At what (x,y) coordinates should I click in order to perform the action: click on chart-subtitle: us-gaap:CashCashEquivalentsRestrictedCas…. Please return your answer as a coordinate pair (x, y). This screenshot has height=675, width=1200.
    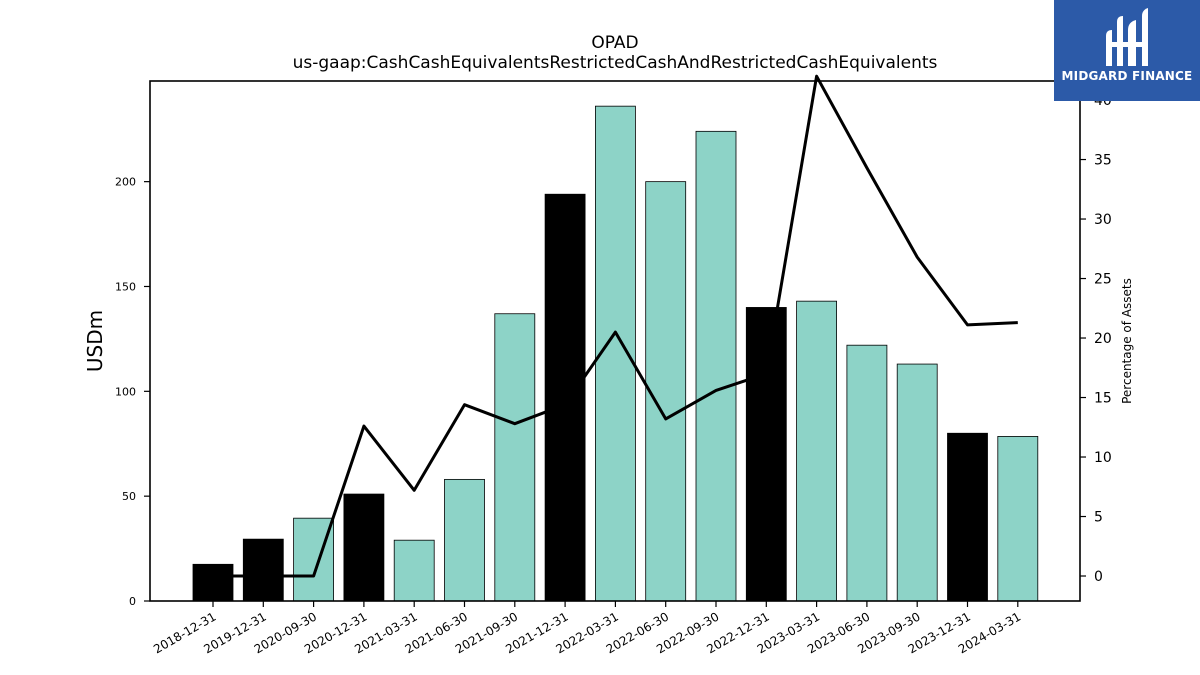
    Looking at the image, I should click on (615, 63).